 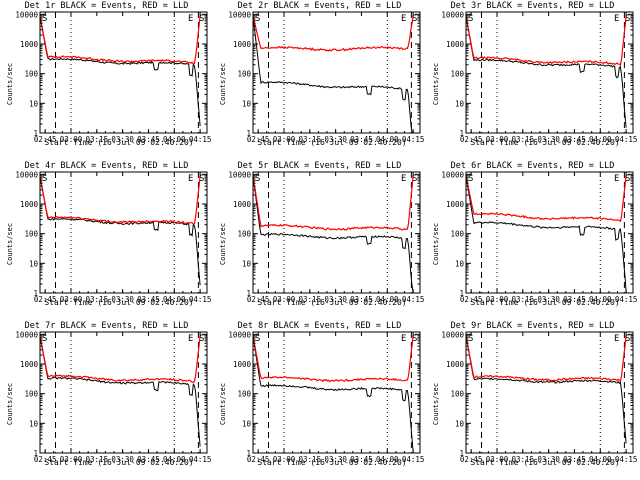 What do you see at coordinates (97, 139) in the screenshot?
I see `x-tick-label: 03:15` at bounding box center [97, 139].